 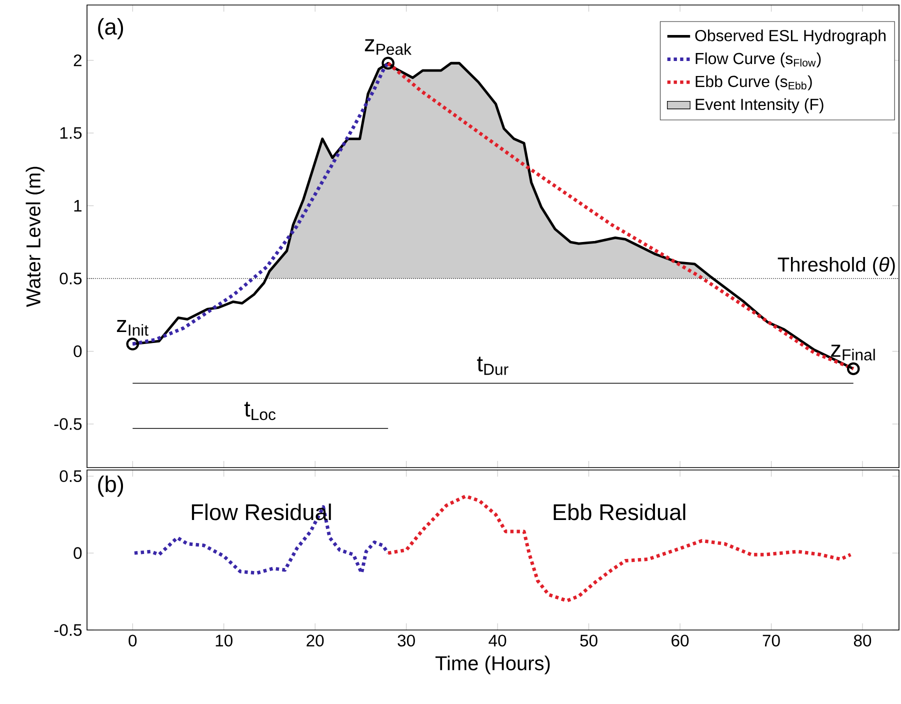 What do you see at coordinates (78, 60) in the screenshot?
I see `y-tick-label: 2` at bounding box center [78, 60].